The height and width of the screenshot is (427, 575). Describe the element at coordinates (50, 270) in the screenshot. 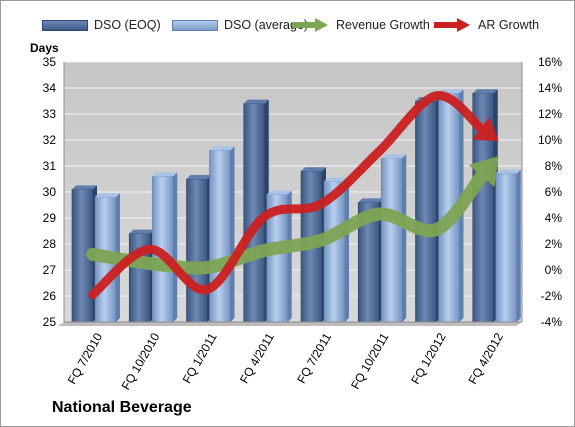

I see `y-tick-label: 27` at that location.